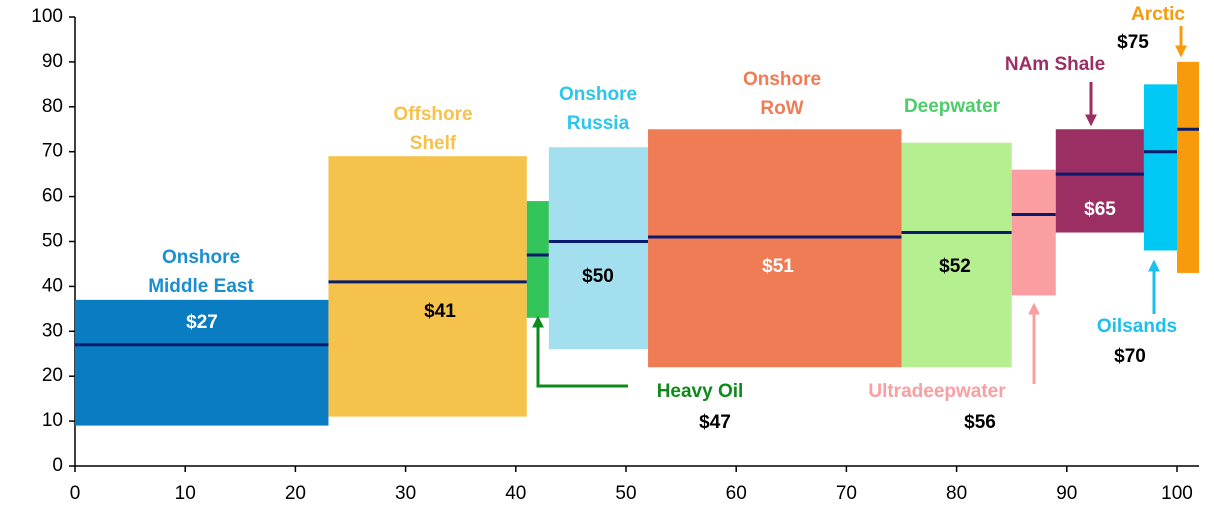  What do you see at coordinates (736, 493) in the screenshot?
I see `x-tick-label: 60` at bounding box center [736, 493].